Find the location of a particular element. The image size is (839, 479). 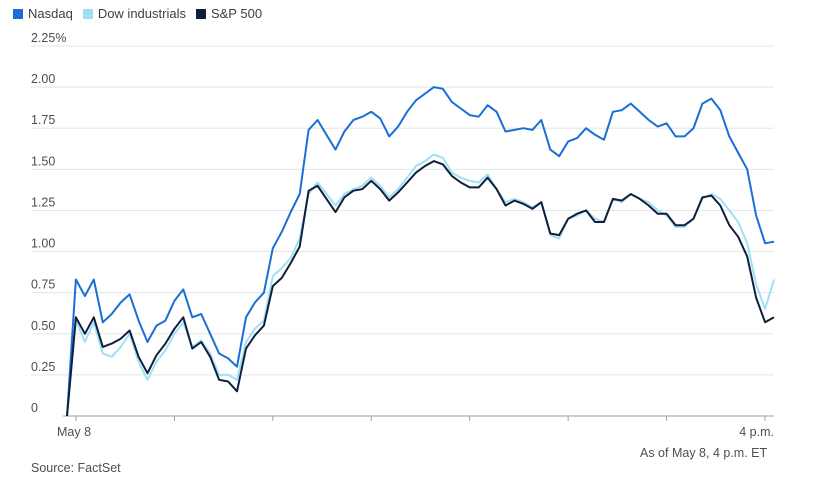

y-tick-label: 0.25 is located at coordinates (43, 367).